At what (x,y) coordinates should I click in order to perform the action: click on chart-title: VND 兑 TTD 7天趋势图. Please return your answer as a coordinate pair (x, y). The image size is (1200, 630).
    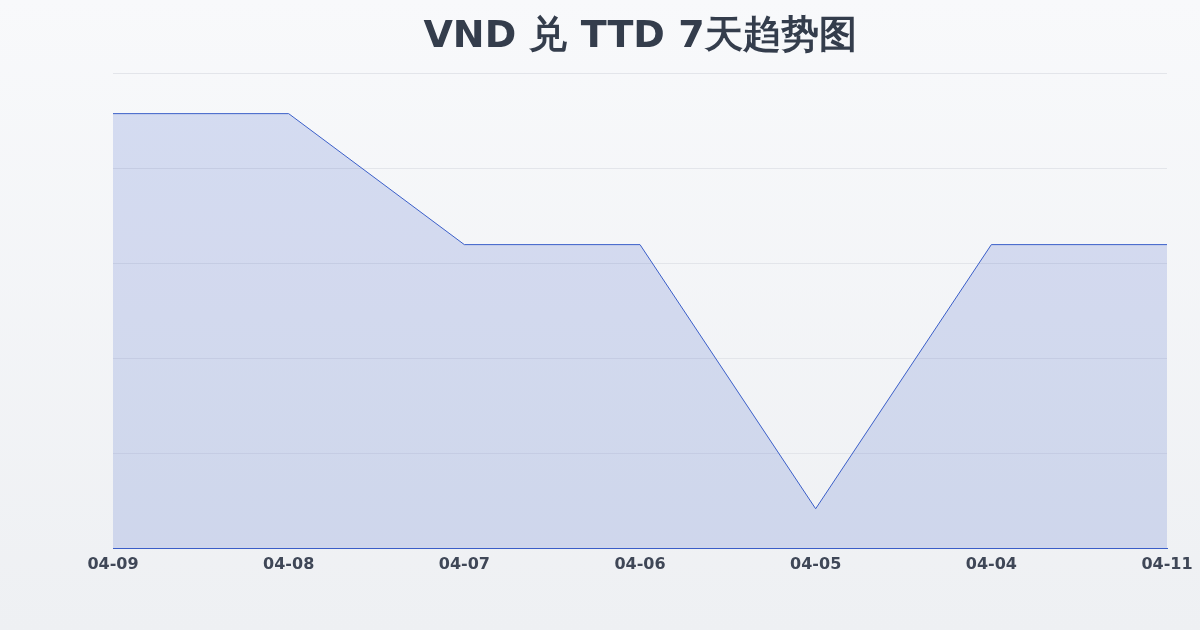
    Looking at the image, I should click on (640, 33).